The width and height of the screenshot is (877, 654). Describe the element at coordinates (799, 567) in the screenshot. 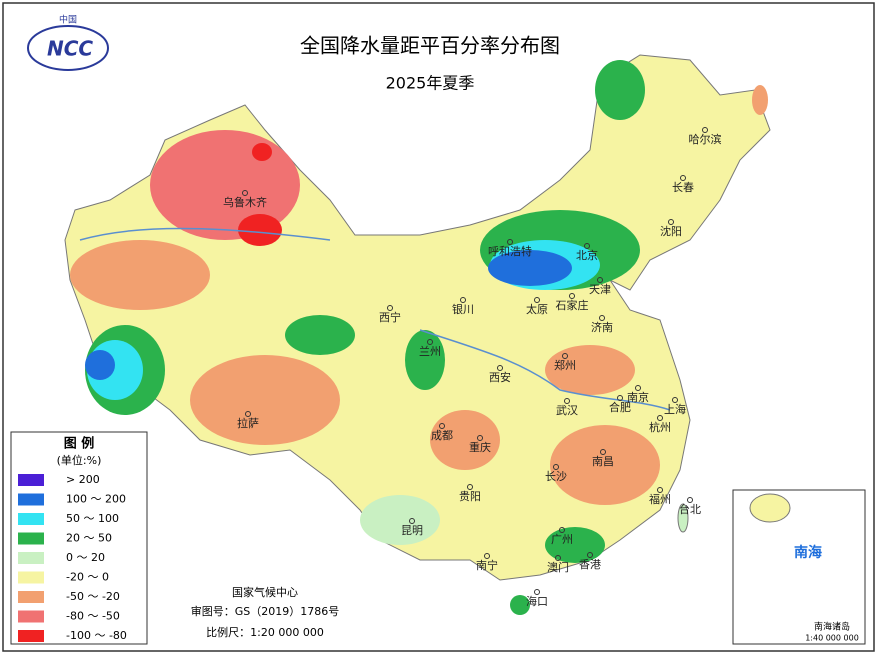

I see `inset: 南海 南海诸岛 1:40 000 000` at that location.